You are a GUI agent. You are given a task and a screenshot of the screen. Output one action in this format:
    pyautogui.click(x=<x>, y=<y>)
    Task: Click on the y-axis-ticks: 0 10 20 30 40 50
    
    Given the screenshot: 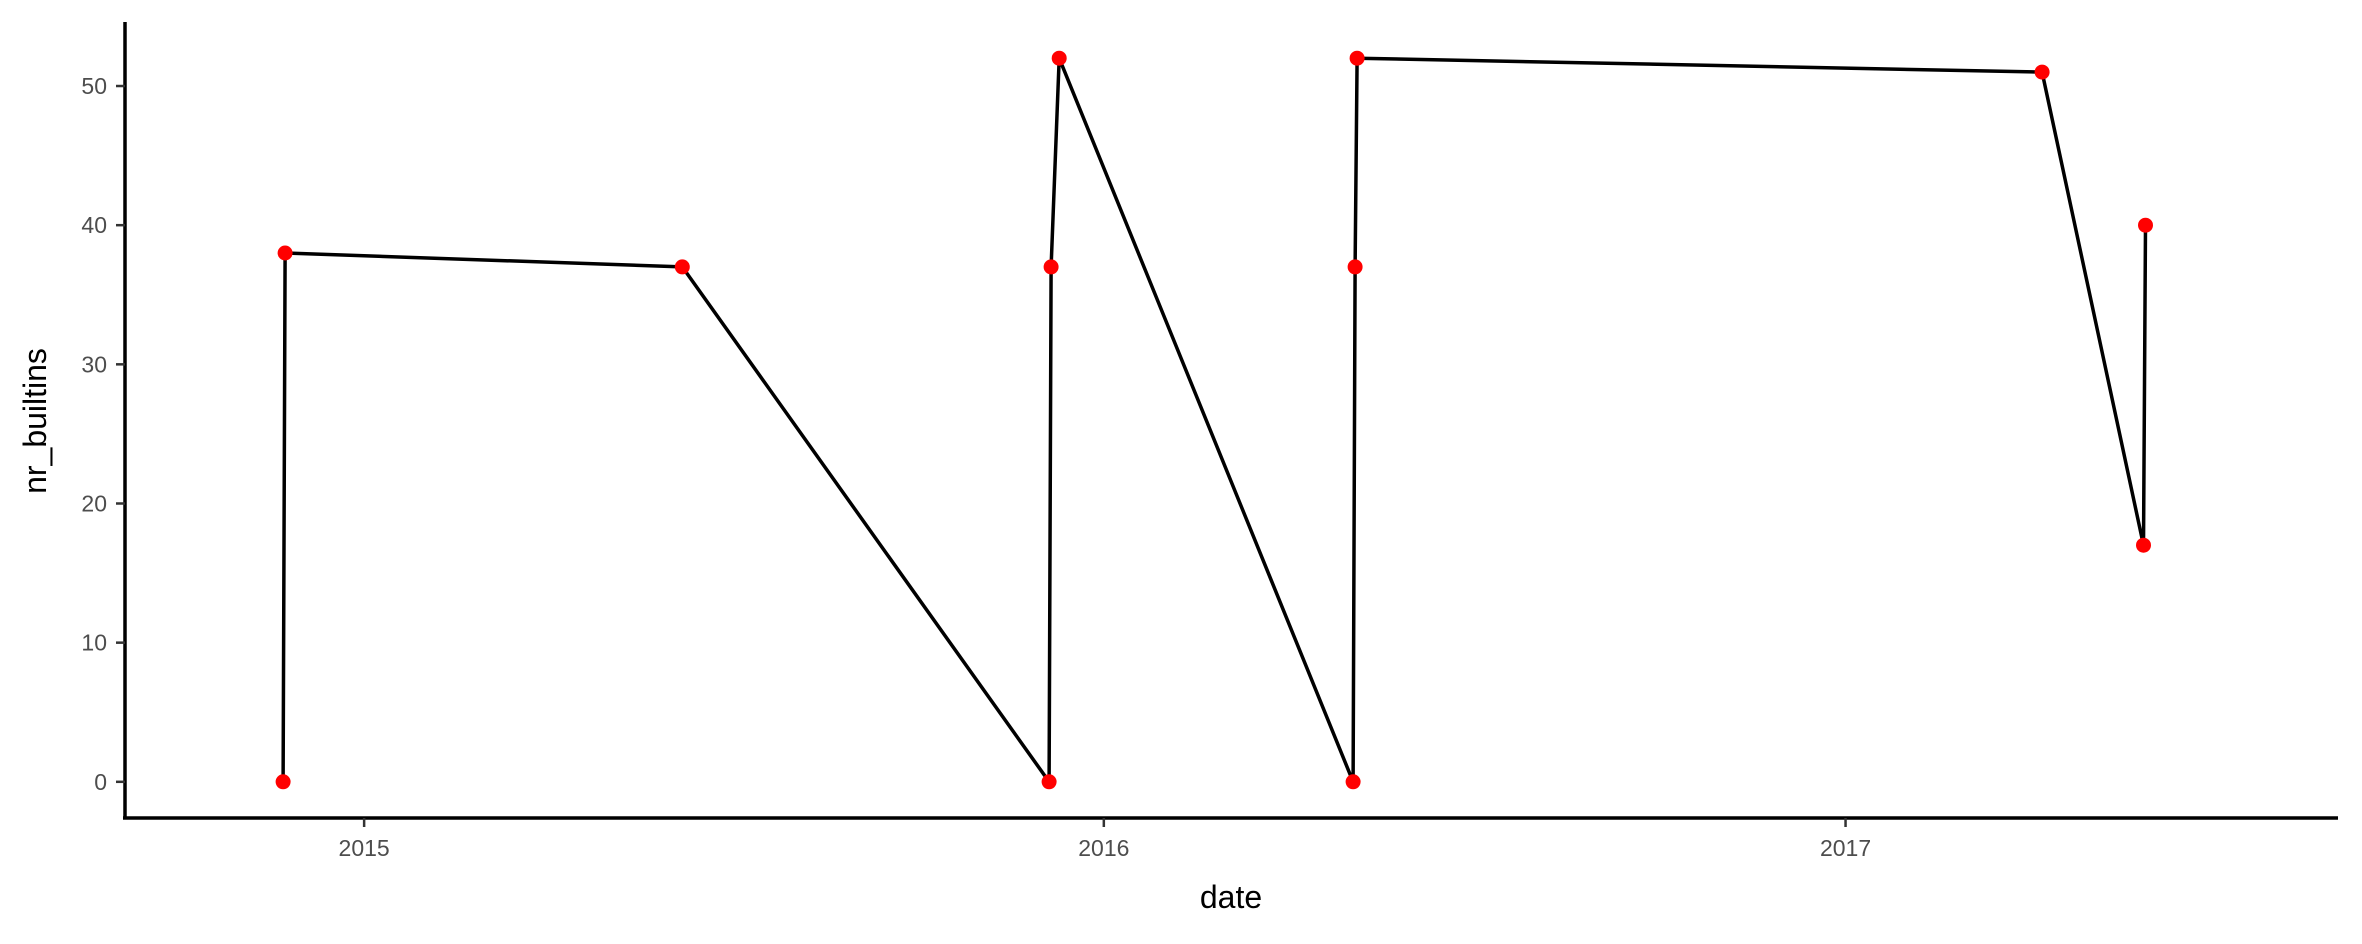 What is the action you would take?
    pyautogui.click(x=103, y=434)
    